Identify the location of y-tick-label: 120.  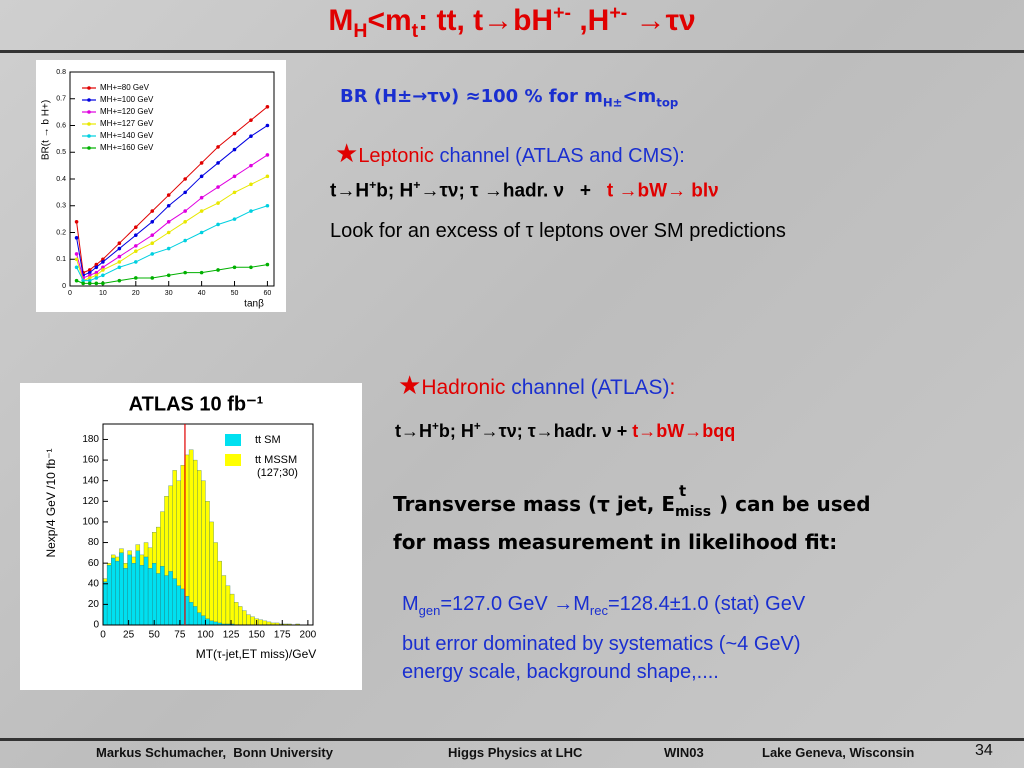
(90, 501).